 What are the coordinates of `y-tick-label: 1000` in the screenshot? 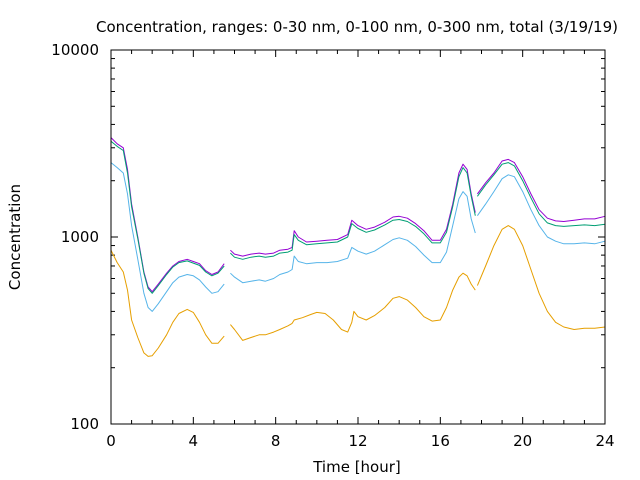 It's located at (80, 237).